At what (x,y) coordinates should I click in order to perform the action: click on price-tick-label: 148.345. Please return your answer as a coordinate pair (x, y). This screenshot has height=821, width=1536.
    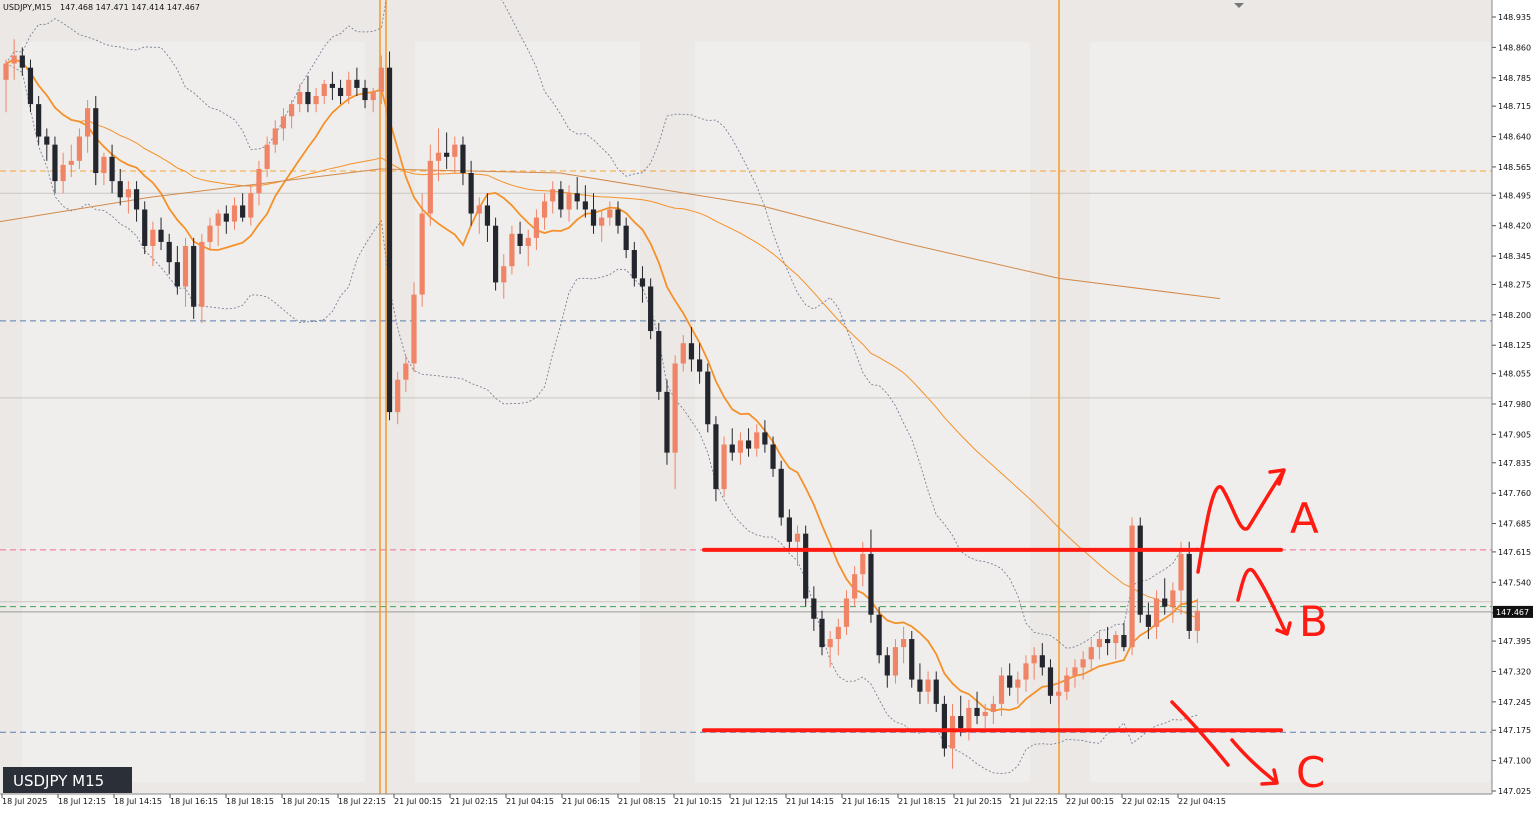
    Looking at the image, I should click on (1514, 256).